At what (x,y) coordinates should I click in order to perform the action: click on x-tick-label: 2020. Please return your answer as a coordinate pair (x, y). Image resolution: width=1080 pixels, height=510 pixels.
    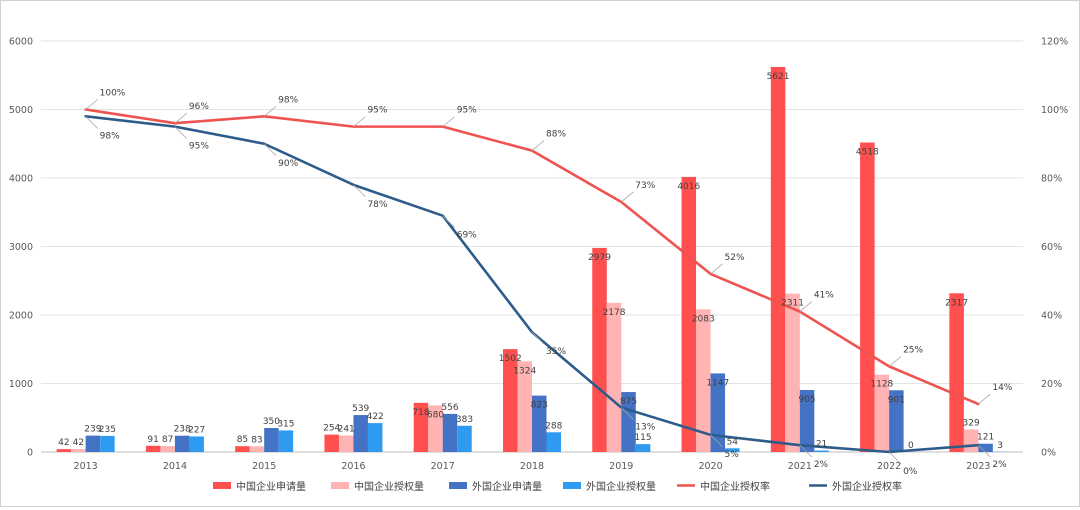
    Looking at the image, I should click on (710, 466).